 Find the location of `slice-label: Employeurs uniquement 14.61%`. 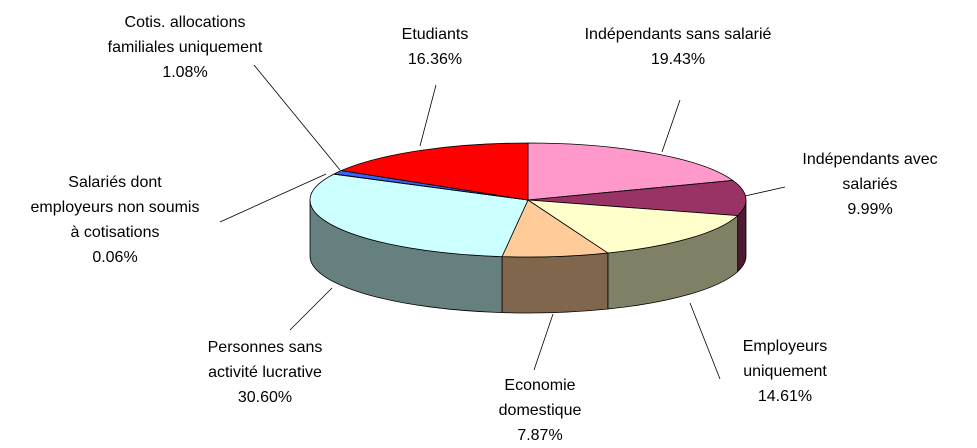

slice-label: Employeurs uniquement 14.61% is located at coordinates (785, 371).